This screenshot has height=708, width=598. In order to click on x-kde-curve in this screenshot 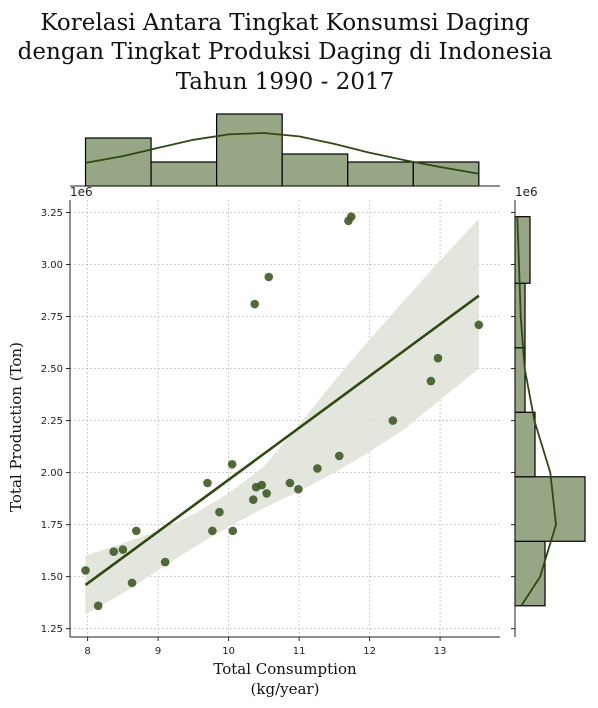, I will do `click(282, 153)`.